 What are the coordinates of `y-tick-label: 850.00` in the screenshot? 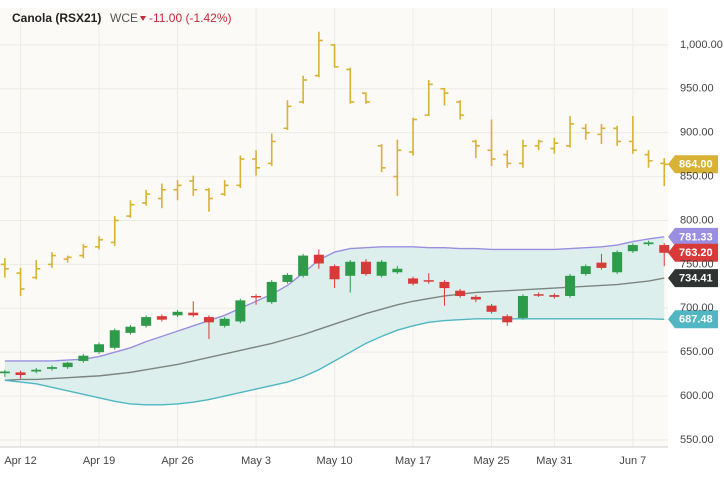 It's located at (697, 176).